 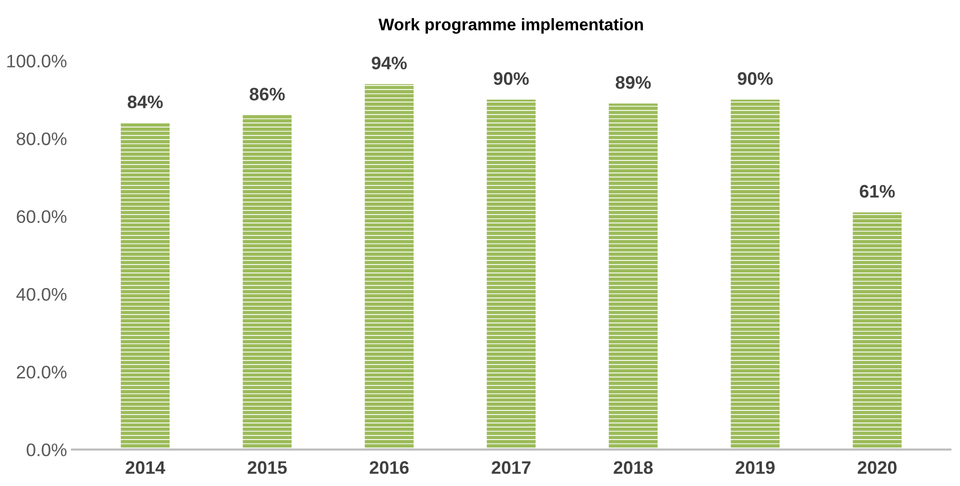 What do you see at coordinates (41, 294) in the screenshot?
I see `y-tick-label: 40.0%` at bounding box center [41, 294].